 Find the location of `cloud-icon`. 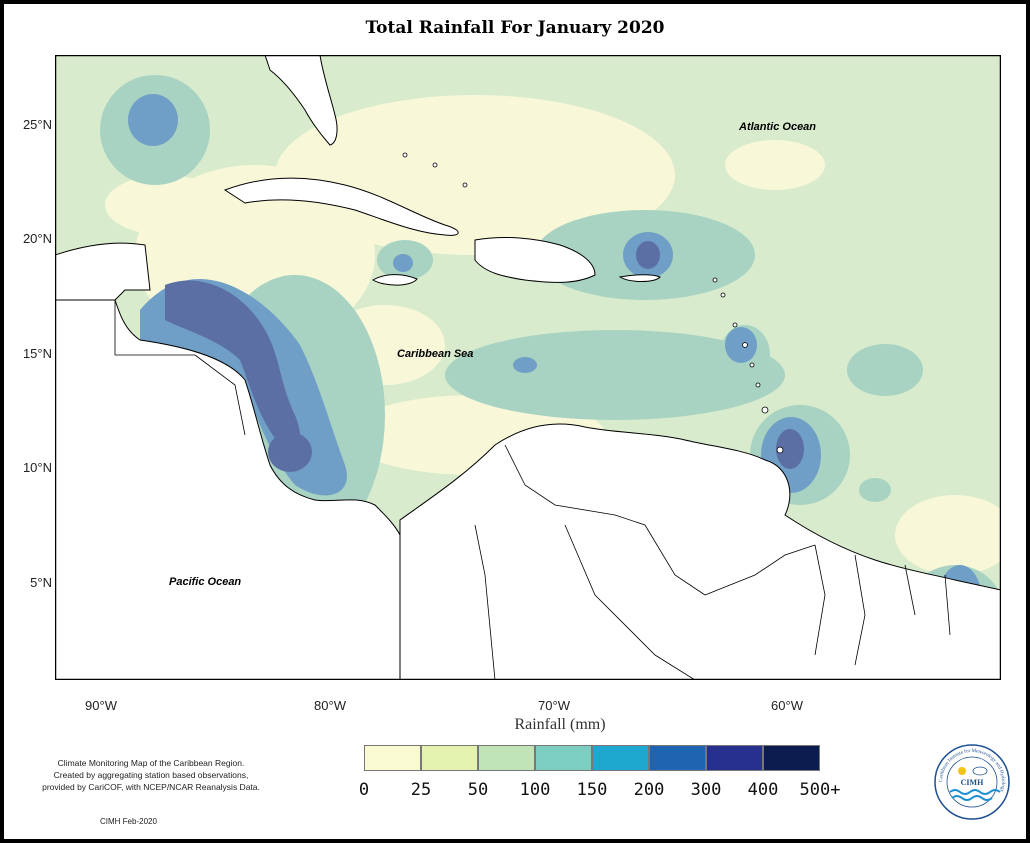

cloud-icon is located at coordinates (980, 771).